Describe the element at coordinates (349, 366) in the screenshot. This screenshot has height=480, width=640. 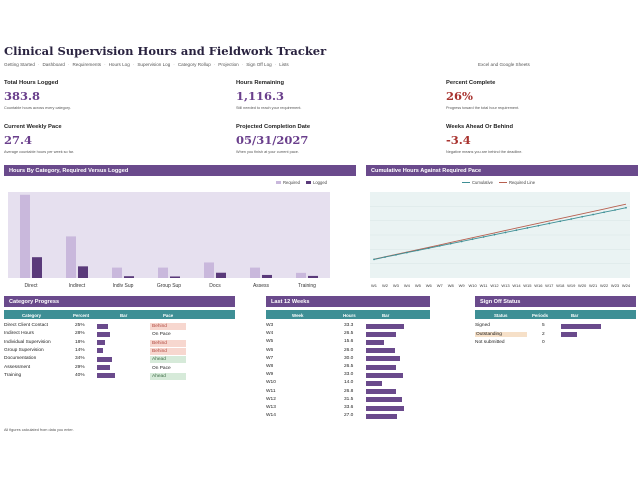
I see `week-hours: 26.5` at that location.